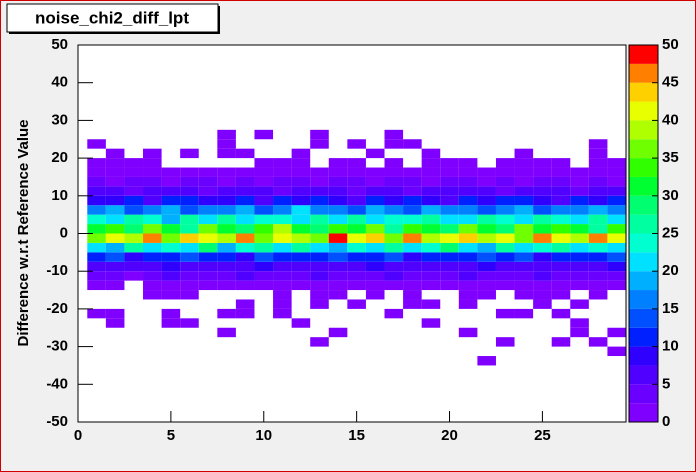 The width and height of the screenshot is (696, 472). Describe the element at coordinates (171, 435) in the screenshot. I see `x-tick-label: 5` at that location.